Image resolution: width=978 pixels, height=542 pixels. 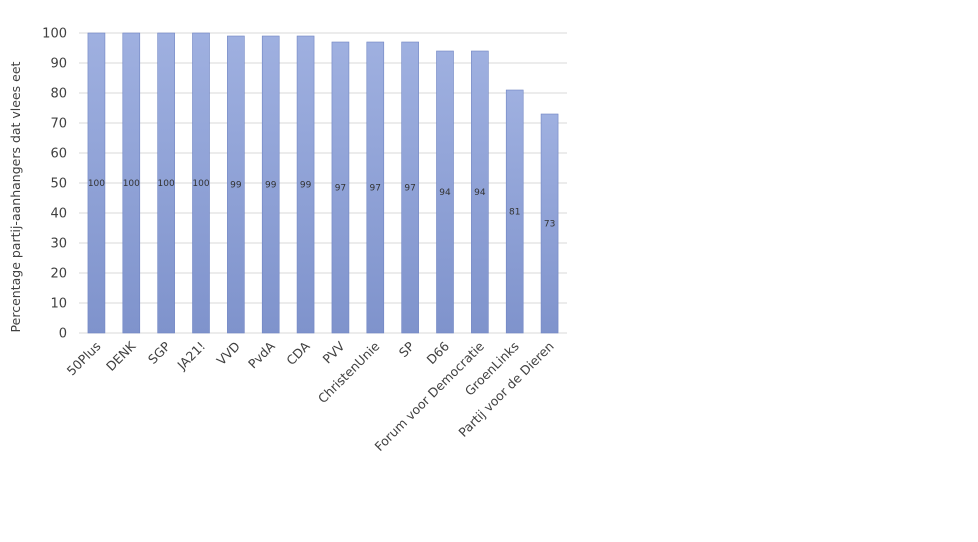 What do you see at coordinates (58, 214) in the screenshot?
I see `y-tick-label: 40` at bounding box center [58, 214].